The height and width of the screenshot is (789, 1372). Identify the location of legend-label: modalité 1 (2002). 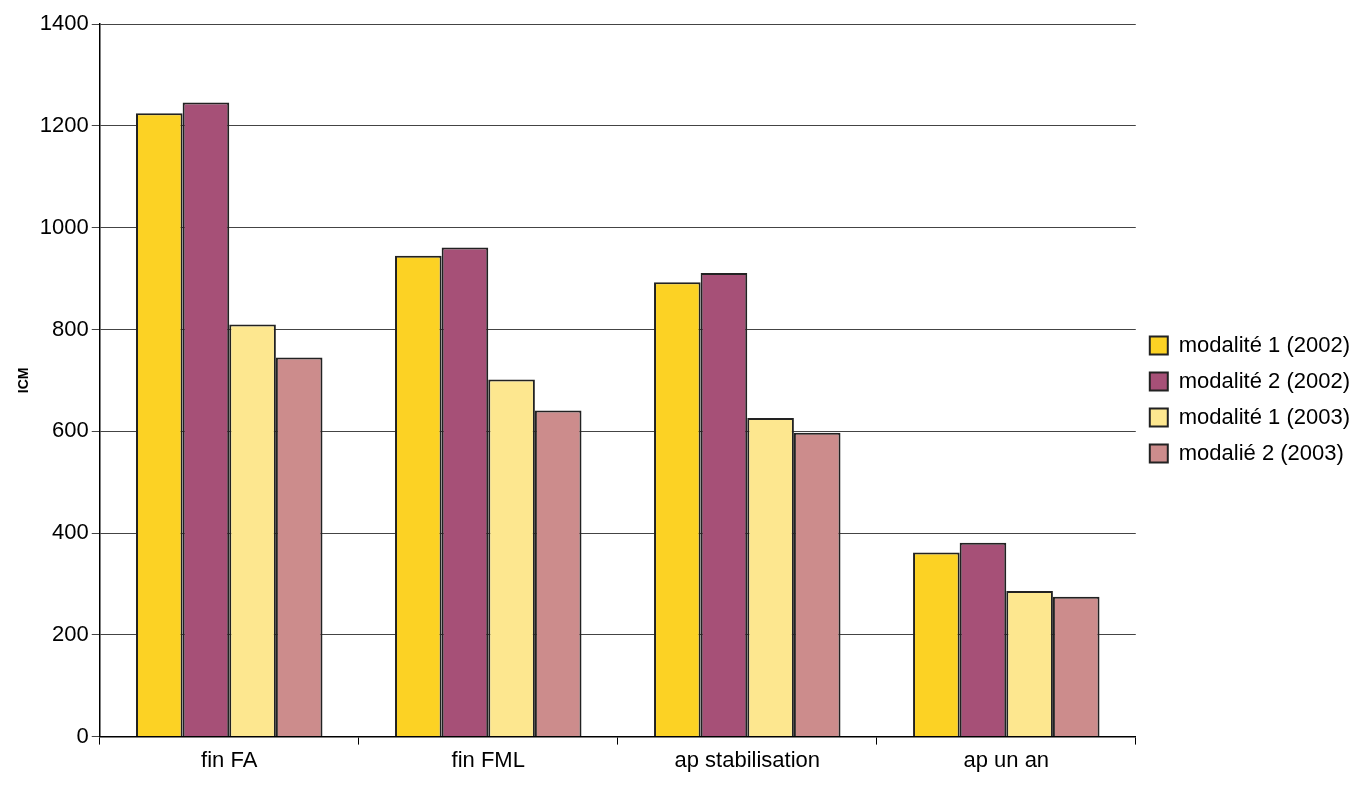
(1264, 344).